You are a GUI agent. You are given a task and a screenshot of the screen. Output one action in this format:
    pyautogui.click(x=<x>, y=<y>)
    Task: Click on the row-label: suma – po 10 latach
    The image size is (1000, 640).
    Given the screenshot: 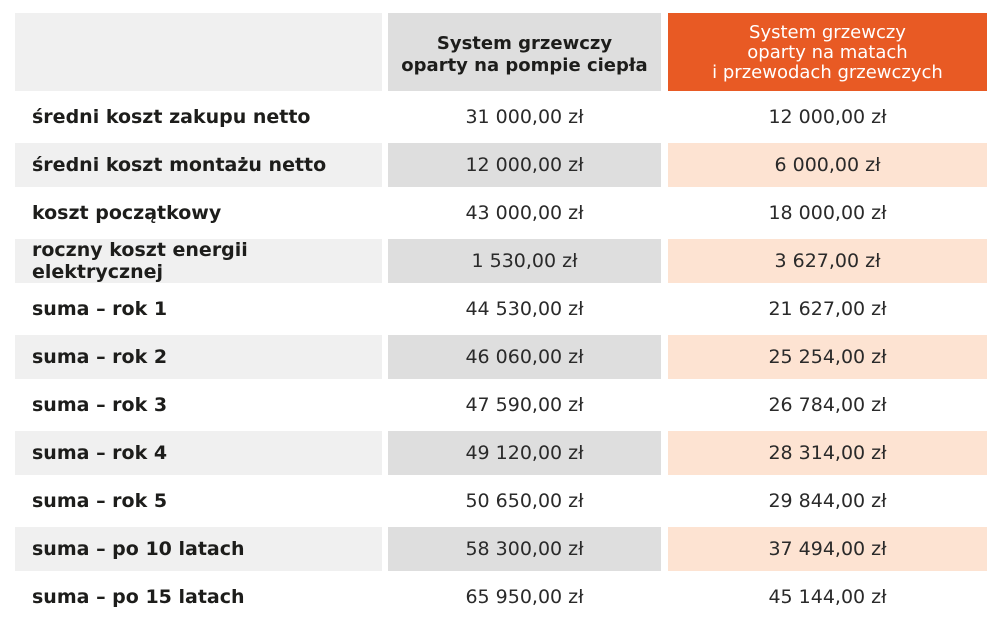 What is the action you would take?
    pyautogui.click(x=198, y=549)
    